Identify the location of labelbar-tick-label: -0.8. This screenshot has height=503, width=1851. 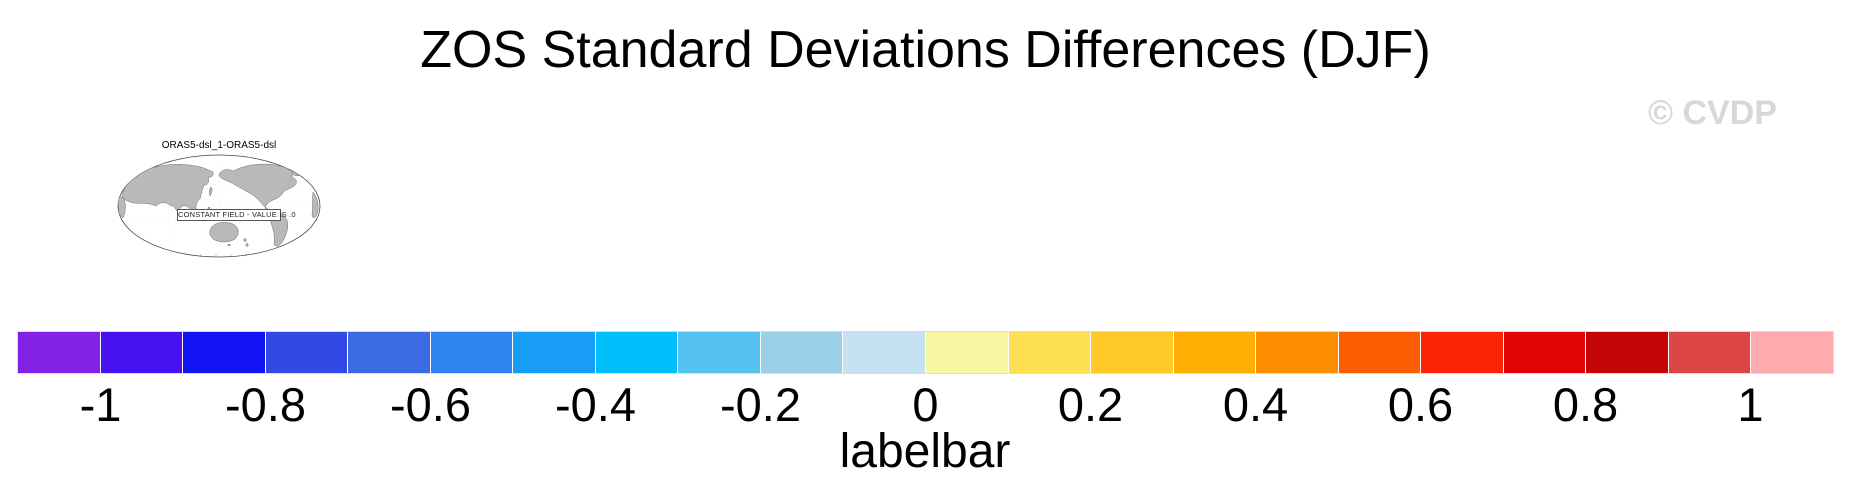
(265, 404).